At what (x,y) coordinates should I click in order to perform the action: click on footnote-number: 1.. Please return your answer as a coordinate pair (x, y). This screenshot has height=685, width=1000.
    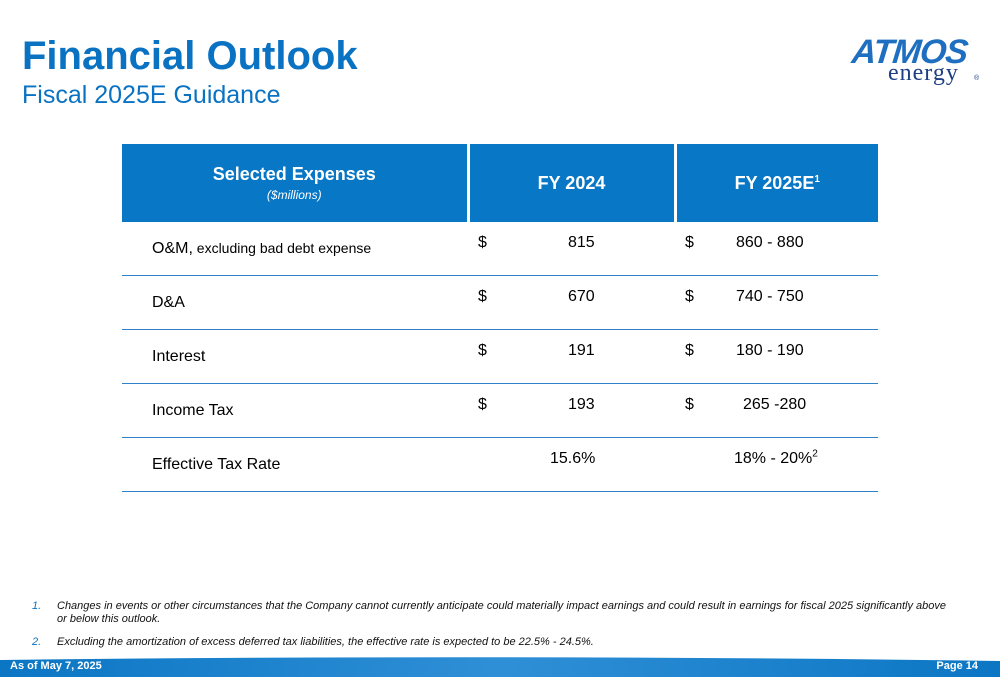
    Looking at the image, I should click on (37, 606).